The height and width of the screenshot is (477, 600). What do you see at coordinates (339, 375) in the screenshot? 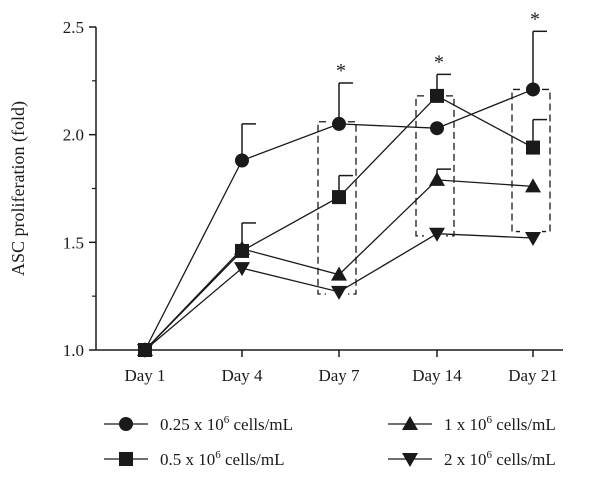
I see `x-tick-label: Day 7` at bounding box center [339, 375].